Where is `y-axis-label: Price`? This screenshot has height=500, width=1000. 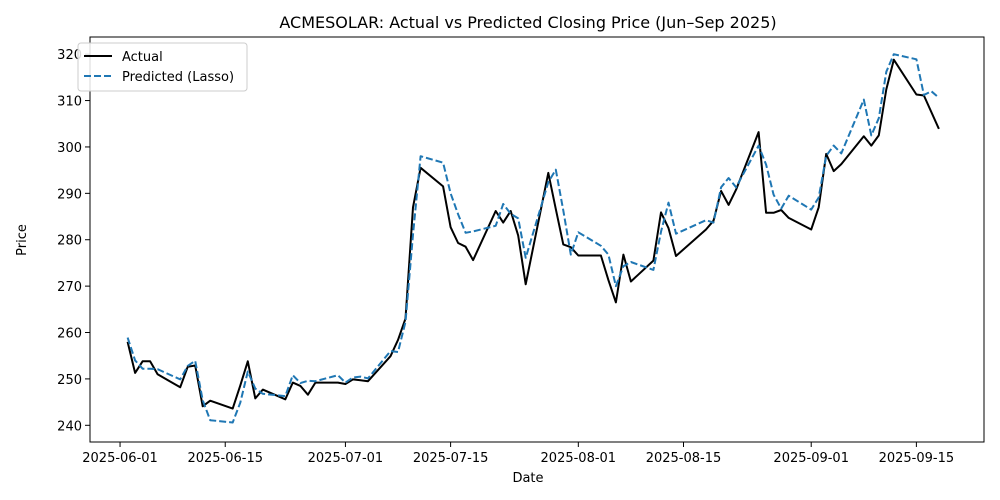
y-axis-label: Price is located at coordinates (22, 240).